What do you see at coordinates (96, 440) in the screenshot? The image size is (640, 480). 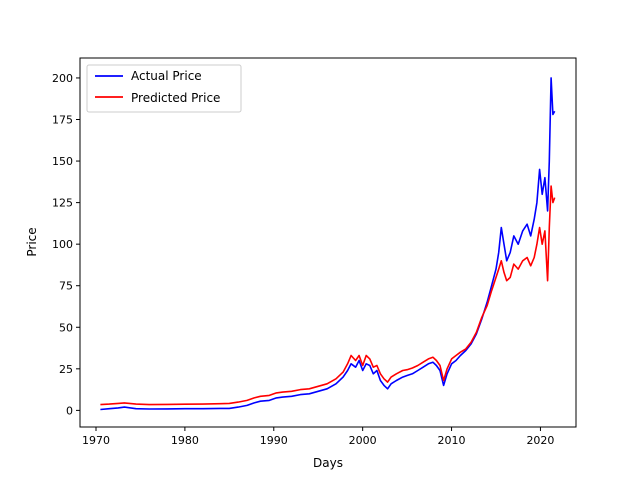 I see `x-tick-label: 1970` at bounding box center [96, 440].